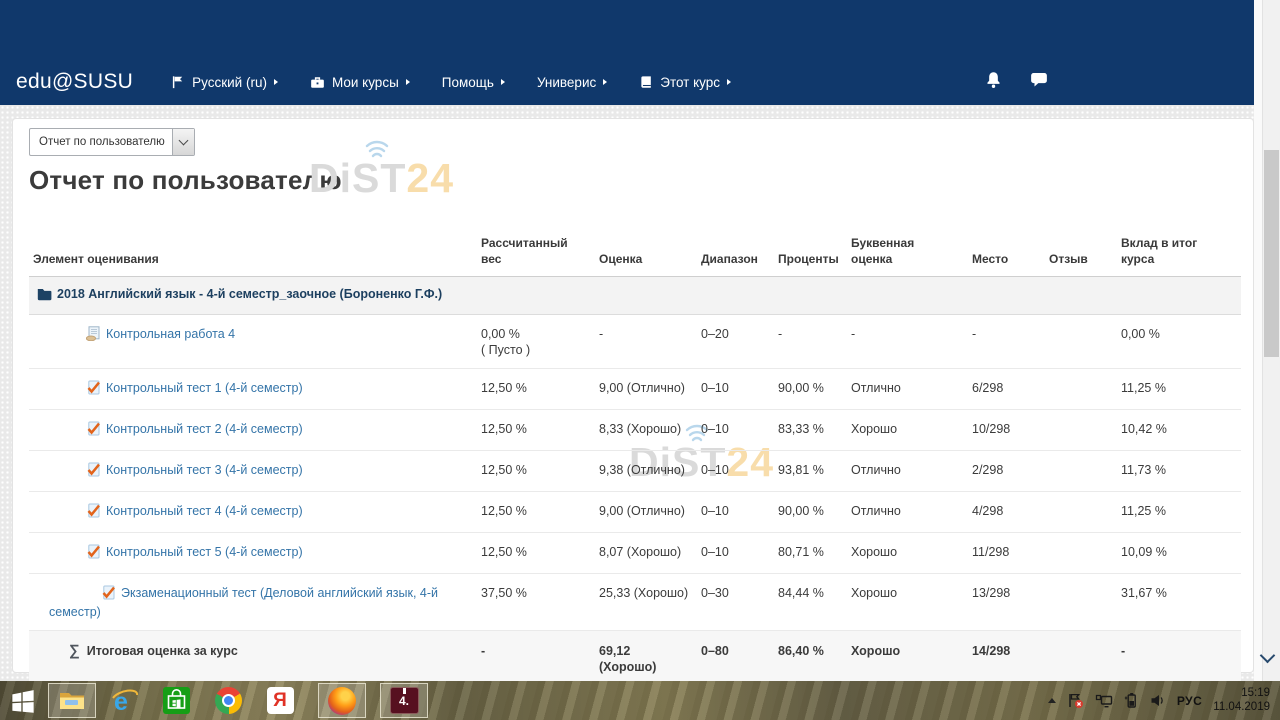  Describe the element at coordinates (907, 252) in the screenshot. I see `col-header-letter: Буквенная оценка` at that location.